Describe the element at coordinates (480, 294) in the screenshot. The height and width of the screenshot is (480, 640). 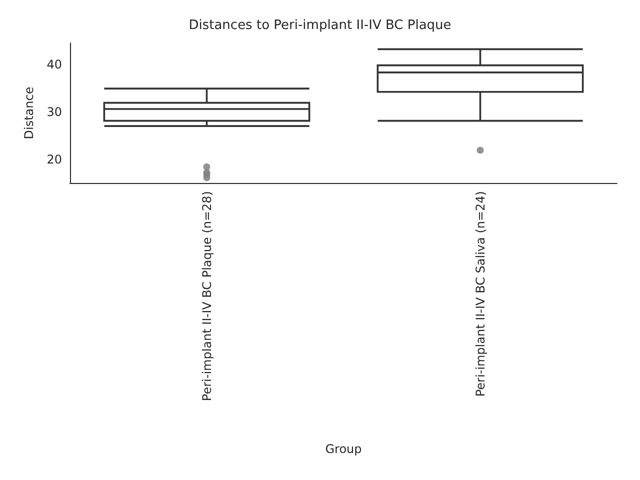
I see `x-tick-label: Peri-implant II-IV BC Saliva (n=24)` at that location.